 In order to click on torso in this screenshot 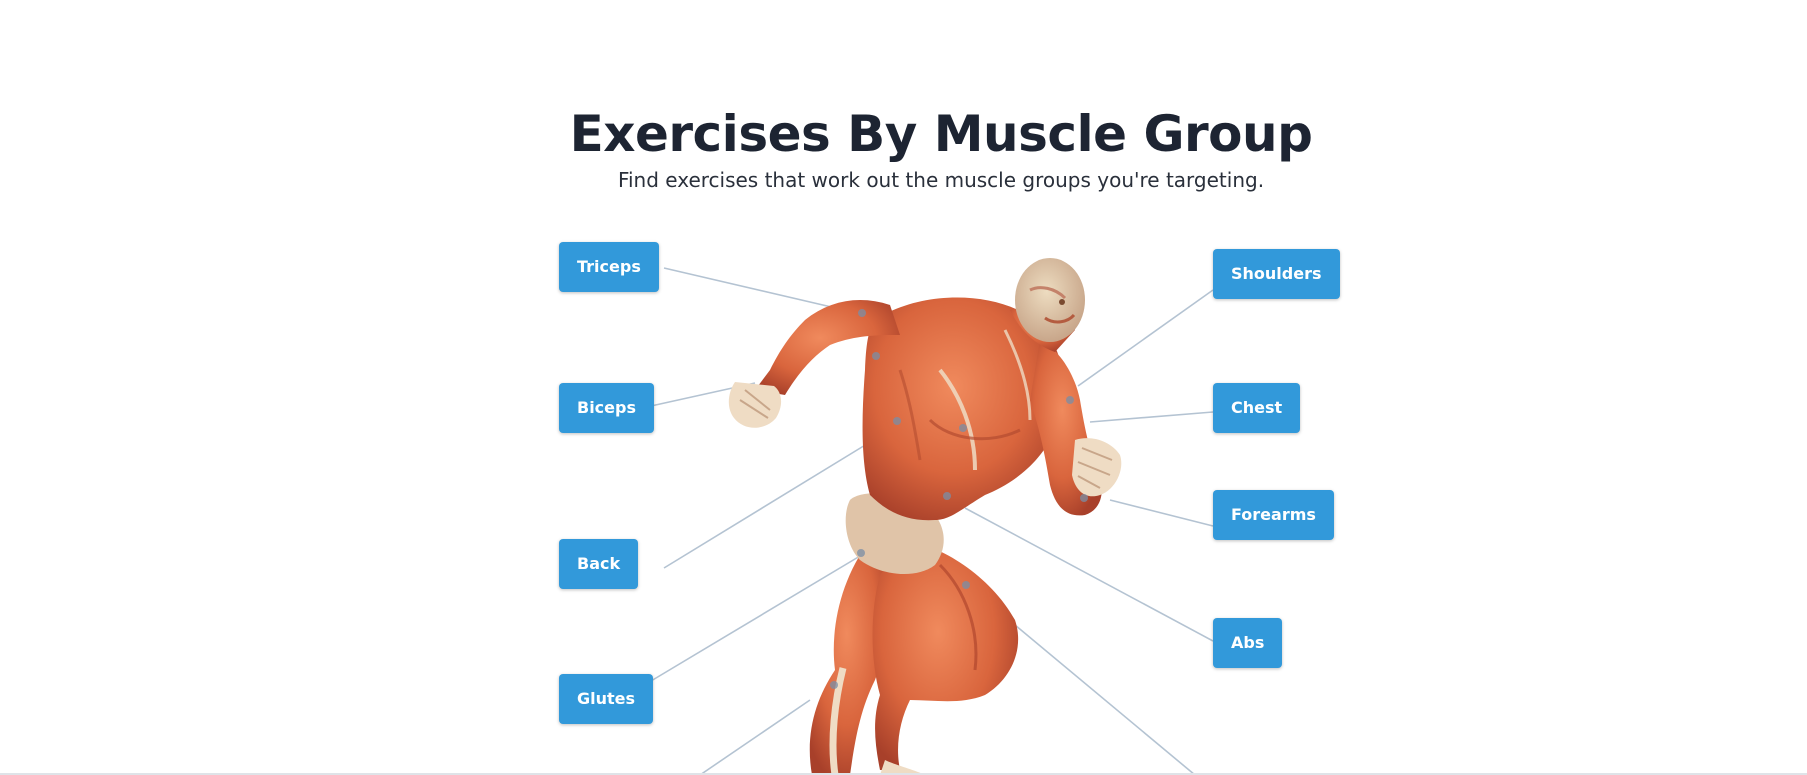, I will do `click(963, 409)`.